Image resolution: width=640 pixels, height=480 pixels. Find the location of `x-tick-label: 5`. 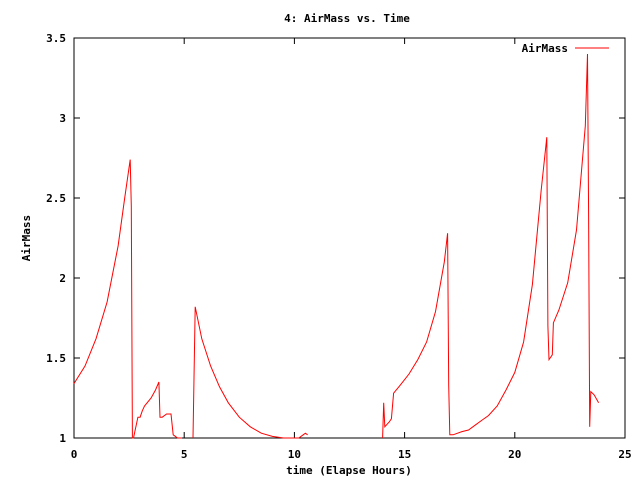

x-tick-label: 5 is located at coordinates (184, 454).